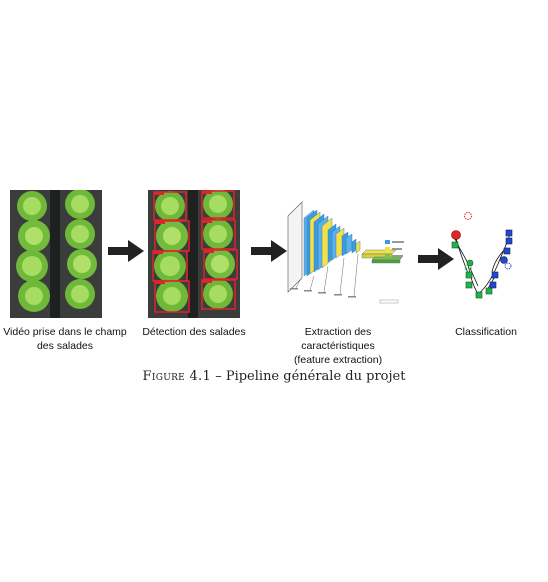 The width and height of the screenshot is (548, 582). I want to click on stage-label-detection: Détection des salades, so click(194, 332).